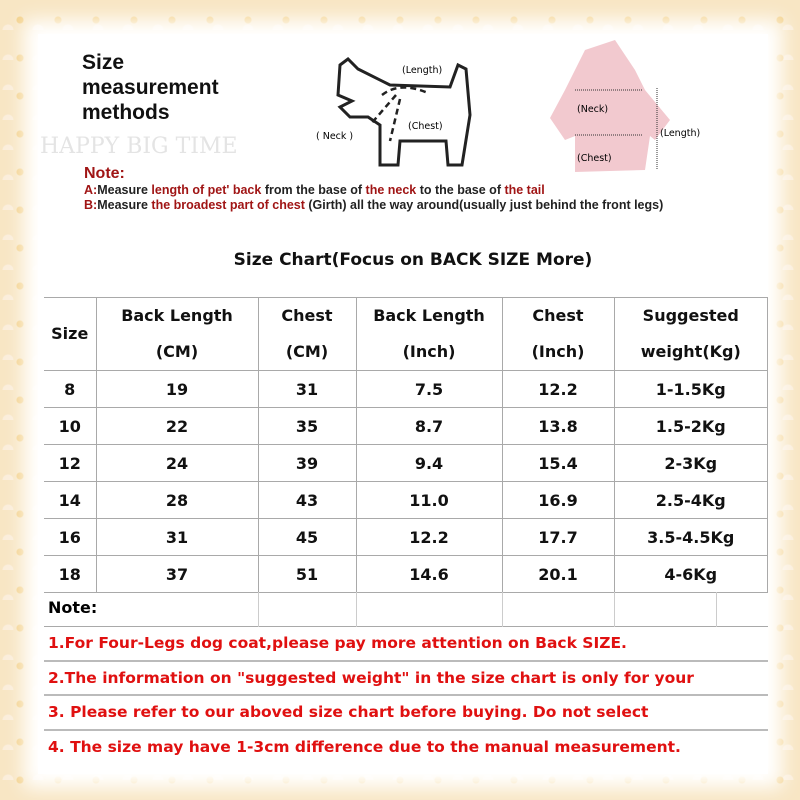  Describe the element at coordinates (558, 500) in the screenshot. I see `table-cell: 16.9` at that location.